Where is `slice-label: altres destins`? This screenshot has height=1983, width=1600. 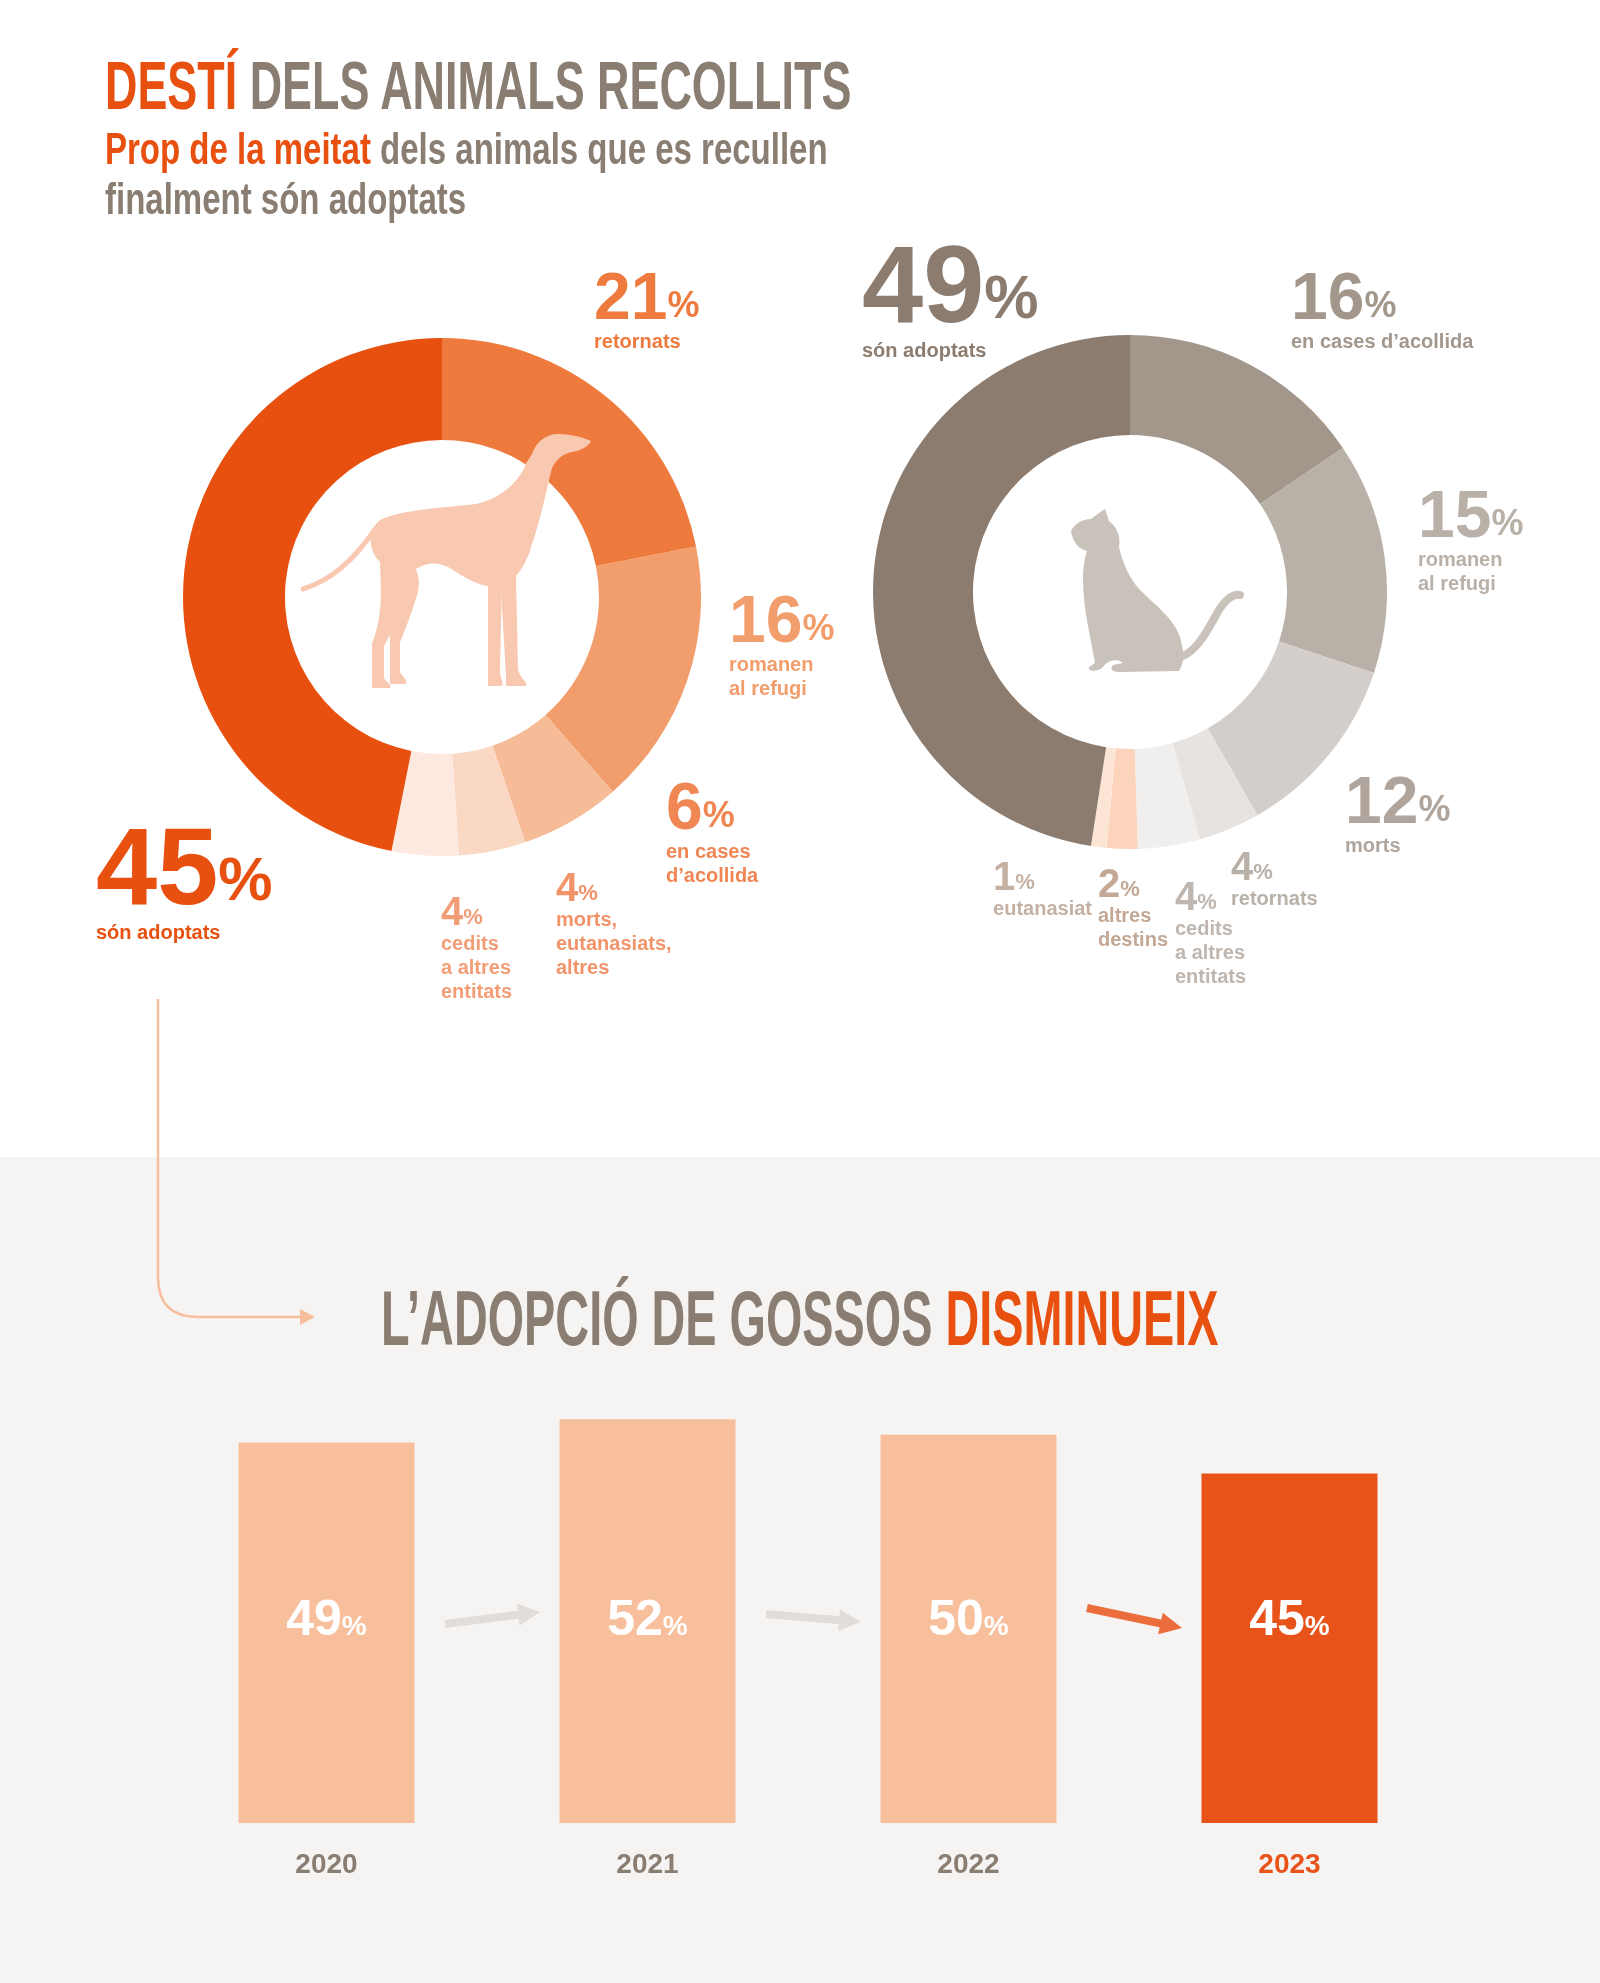
slice-label: altres destins is located at coordinates (1133, 927).